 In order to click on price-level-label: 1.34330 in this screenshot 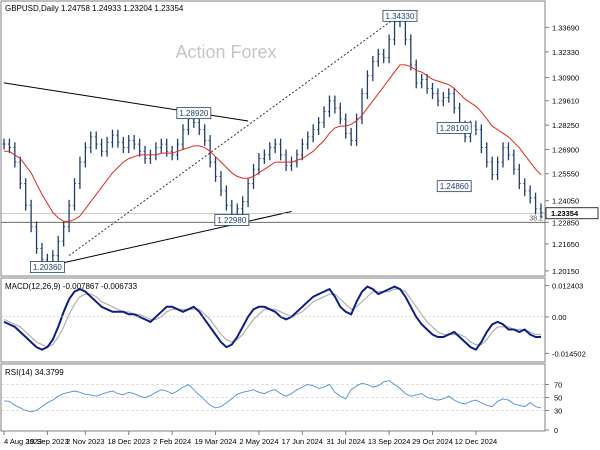, I will do `click(400, 15)`.